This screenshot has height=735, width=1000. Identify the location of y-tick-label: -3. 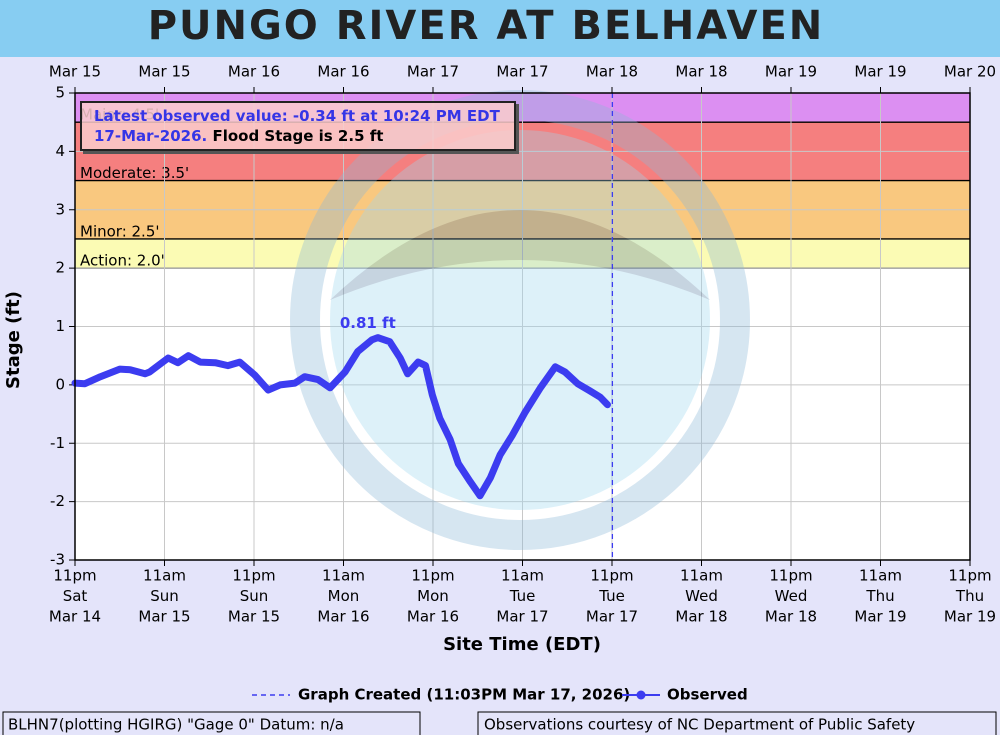
(57, 560).